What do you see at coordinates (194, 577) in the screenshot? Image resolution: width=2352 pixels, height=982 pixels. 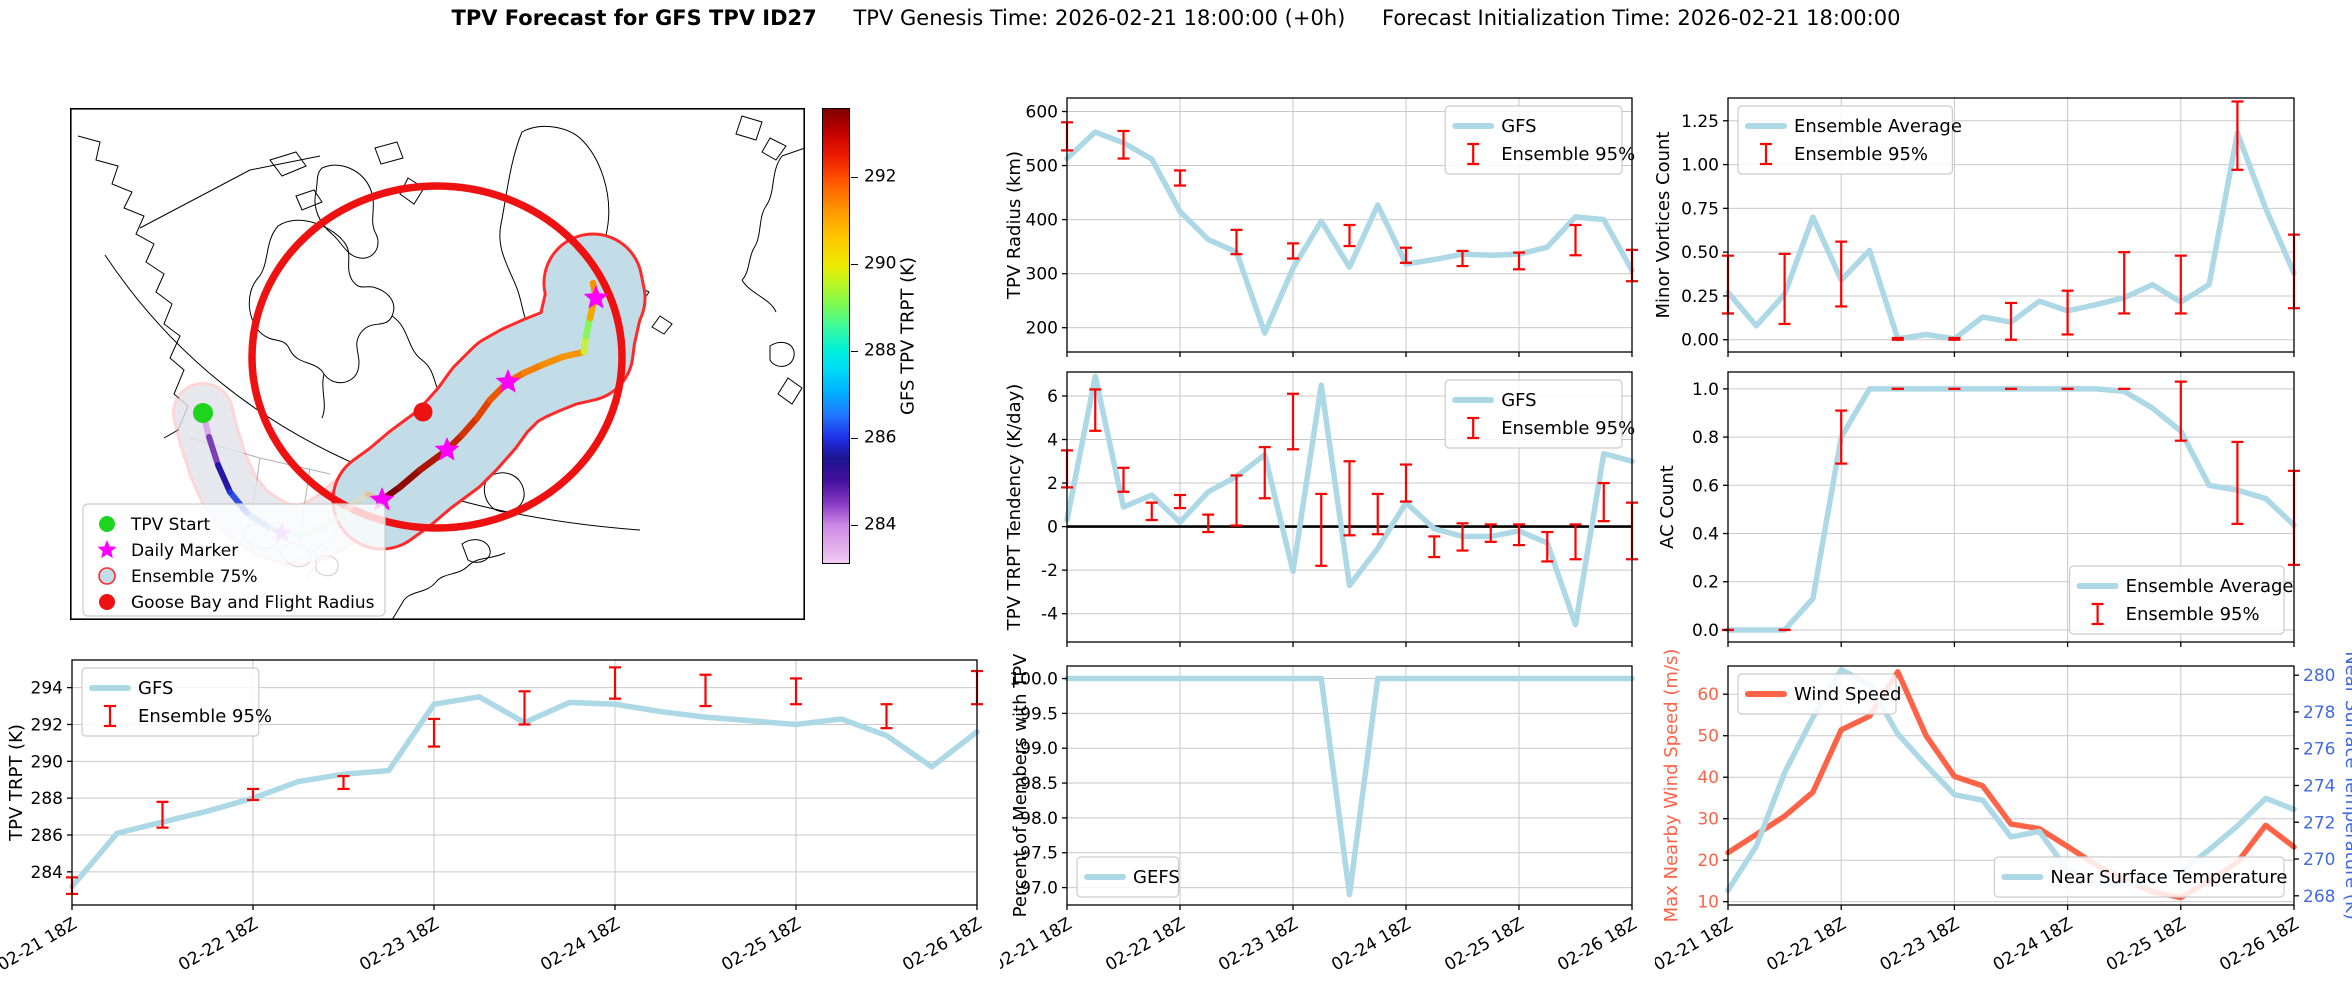 I see `map-legend-label: Ensemble 75%` at bounding box center [194, 577].